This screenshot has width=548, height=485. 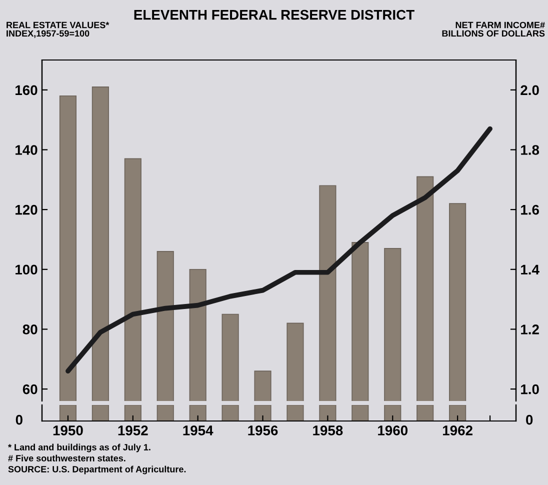 What do you see at coordinates (328, 431) in the screenshot?
I see `x-tick-label: 1958` at bounding box center [328, 431].